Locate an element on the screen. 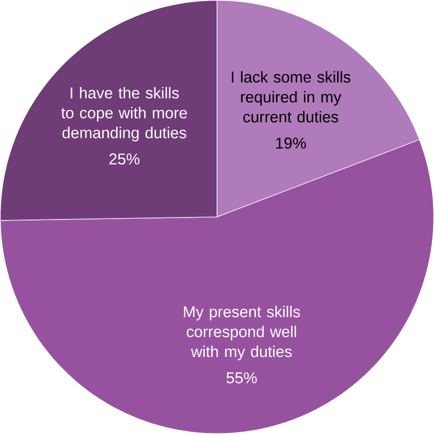 This screenshot has width=434, height=434. data-label: 55% is located at coordinates (241, 378).